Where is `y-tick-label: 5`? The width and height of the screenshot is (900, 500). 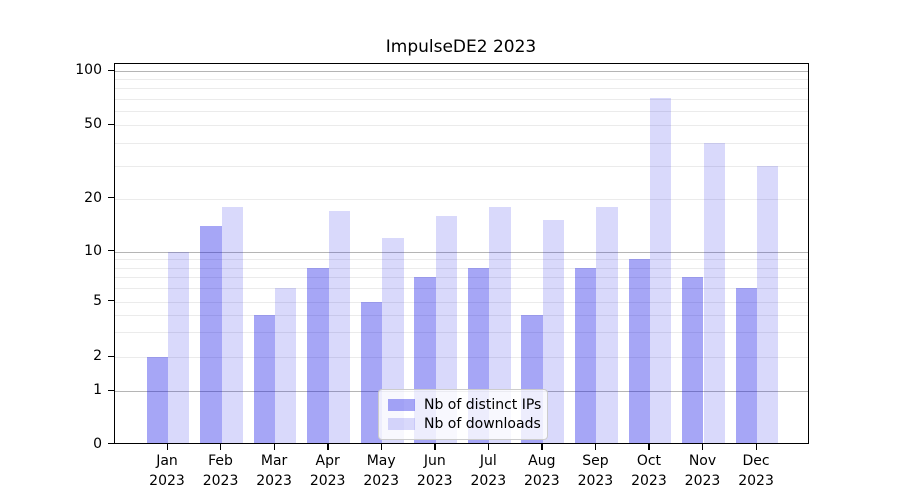
y-tick-label: 5 is located at coordinates (97, 300).